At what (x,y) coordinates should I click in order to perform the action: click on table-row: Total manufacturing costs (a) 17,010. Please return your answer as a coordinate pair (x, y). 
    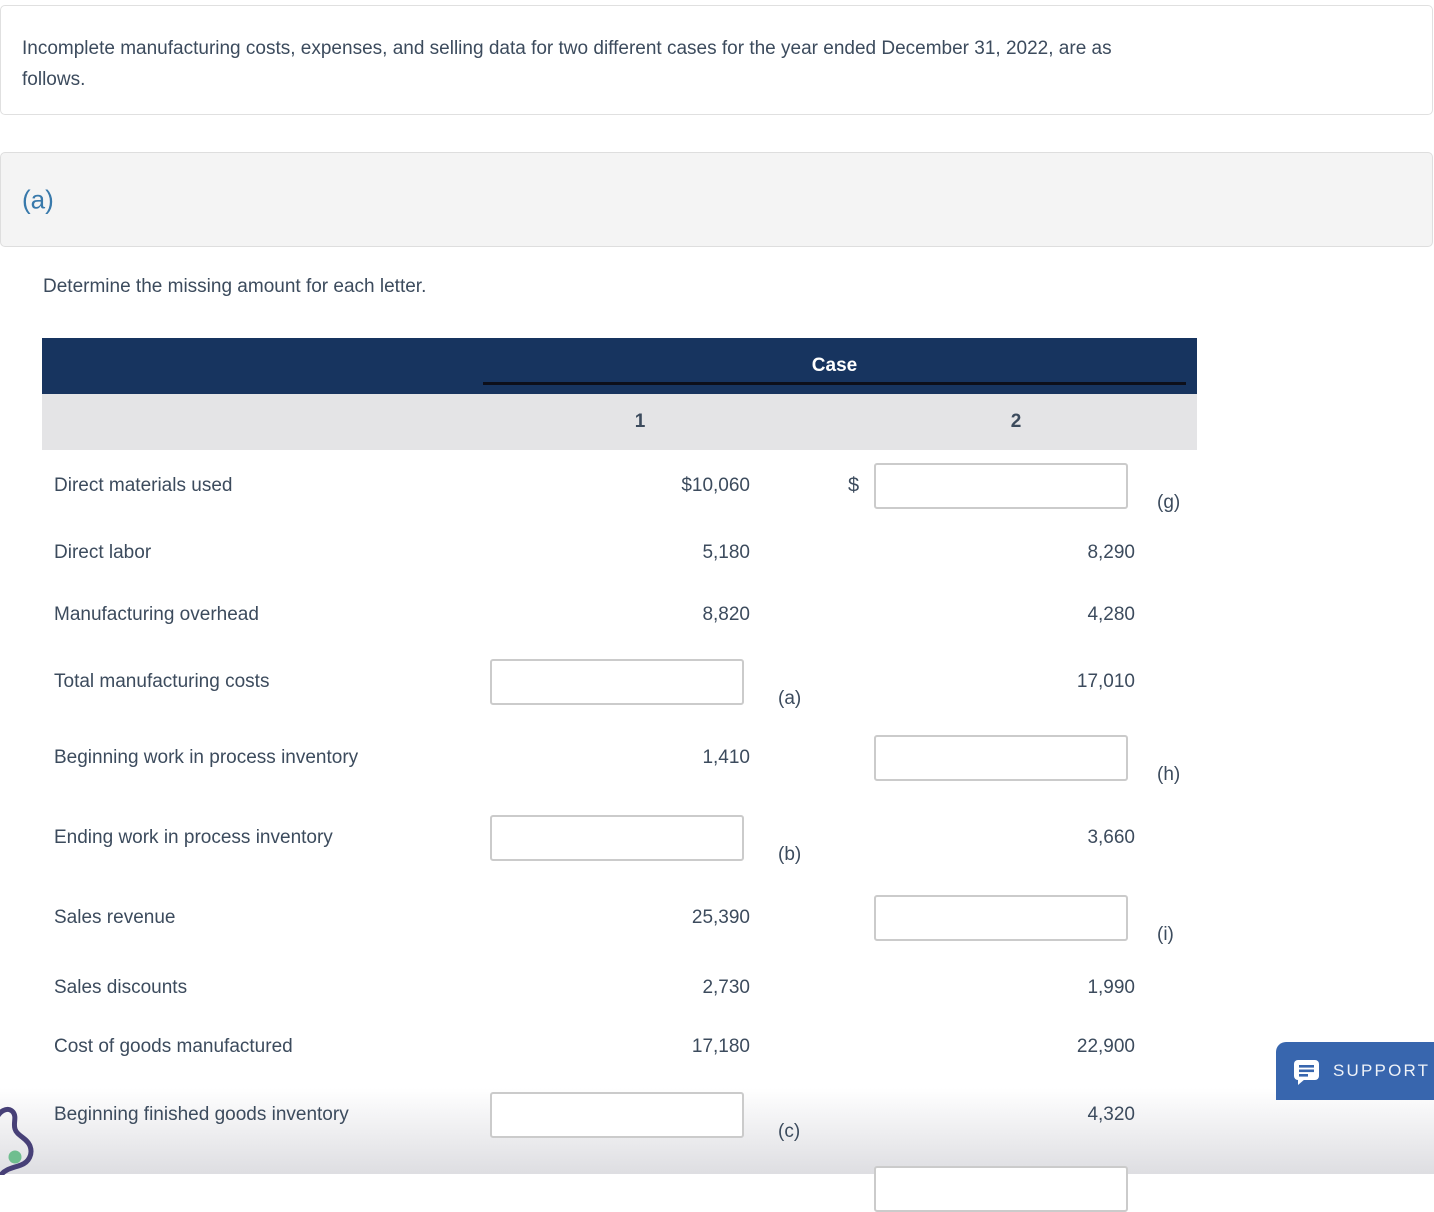
    Looking at the image, I should click on (619, 682).